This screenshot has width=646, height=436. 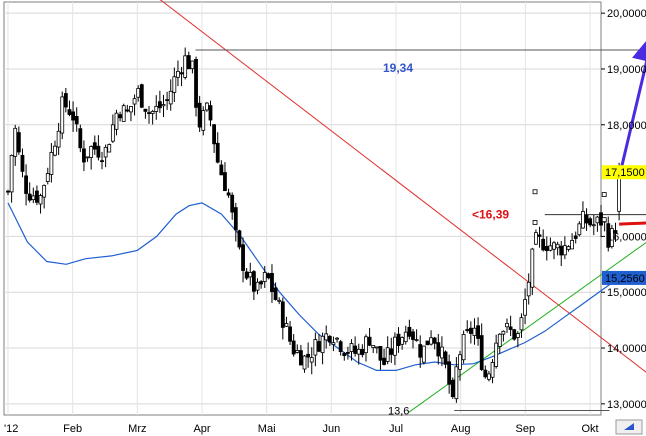 What do you see at coordinates (624, 172) in the screenshot?
I see `last-price-box` at bounding box center [624, 172].